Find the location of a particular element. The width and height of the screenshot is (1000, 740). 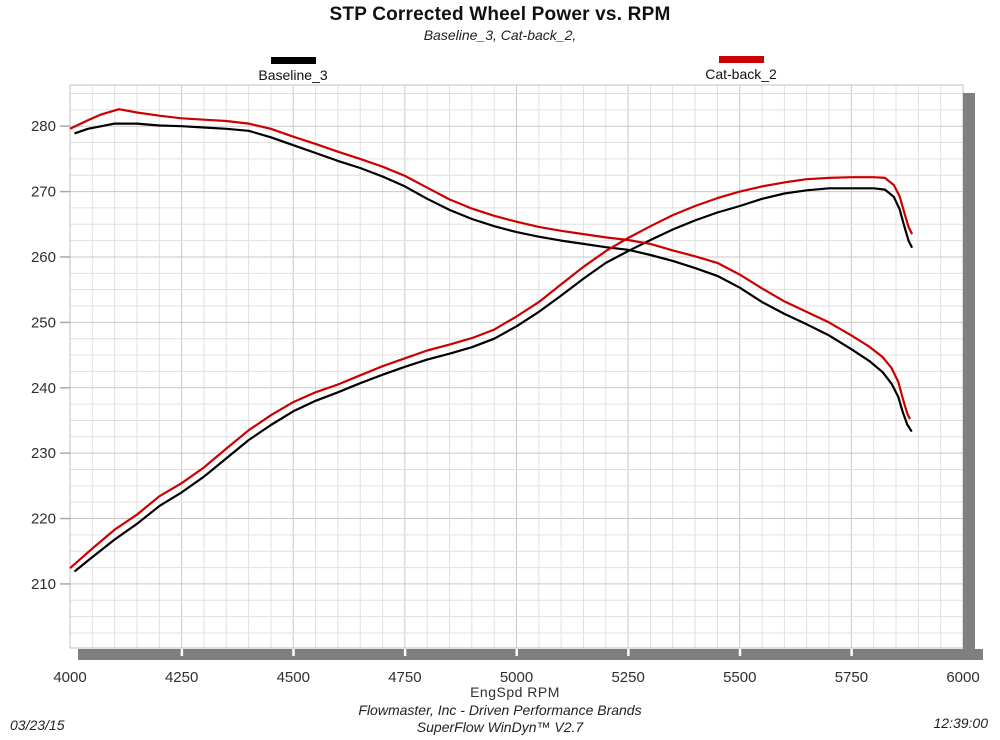

y-tick-label: 260 is located at coordinates (43, 257).